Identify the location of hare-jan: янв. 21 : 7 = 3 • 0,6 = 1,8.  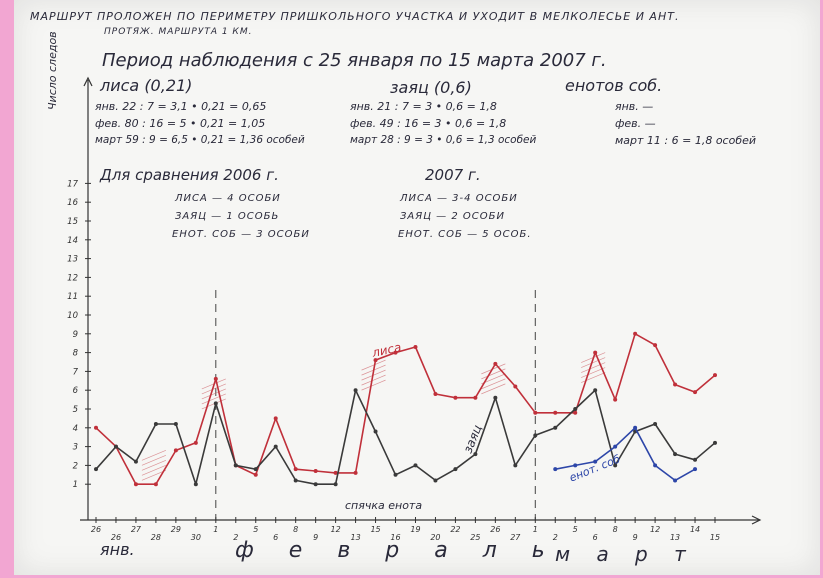
(423, 106).